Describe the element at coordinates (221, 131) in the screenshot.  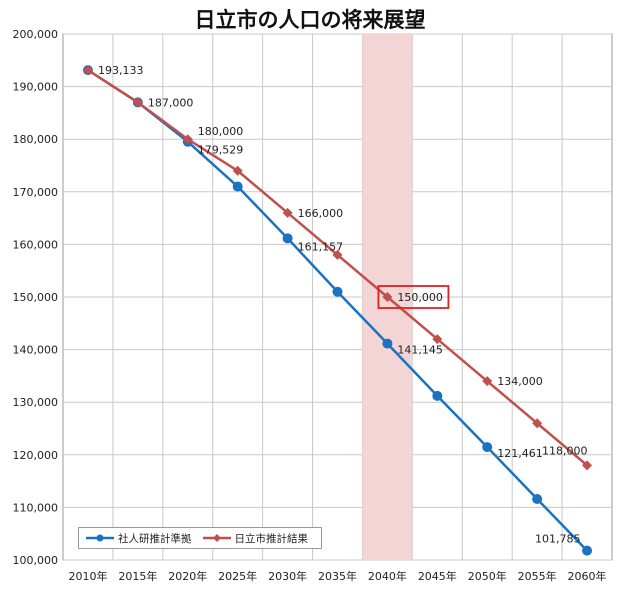
I see `data-label: 180,000` at that location.